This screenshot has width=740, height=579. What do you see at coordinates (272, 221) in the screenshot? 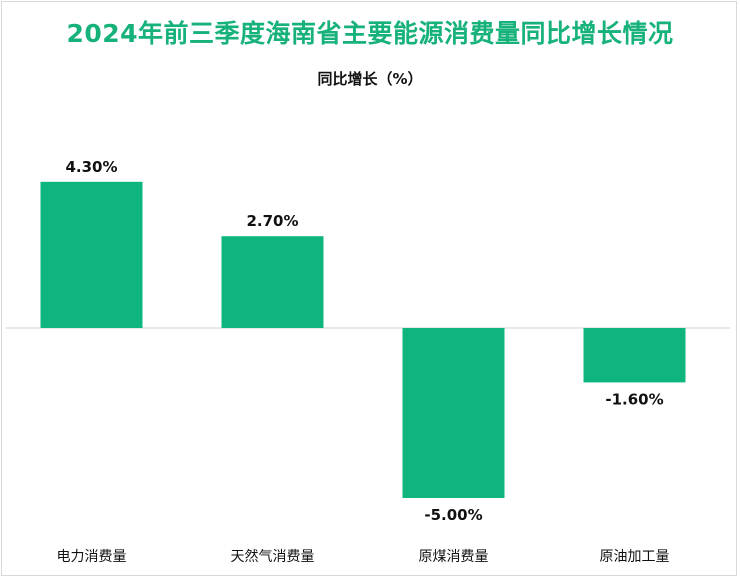
I see `data-label-1: 2.70%` at bounding box center [272, 221].